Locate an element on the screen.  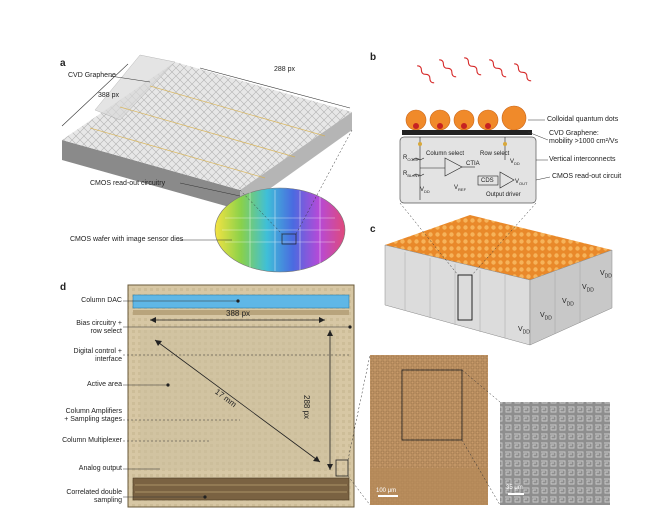
chip-side-right is located at coordinates (296, 161).